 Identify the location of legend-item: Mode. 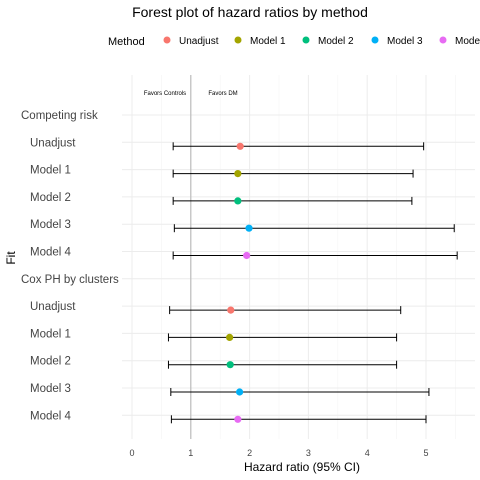
(459, 41).